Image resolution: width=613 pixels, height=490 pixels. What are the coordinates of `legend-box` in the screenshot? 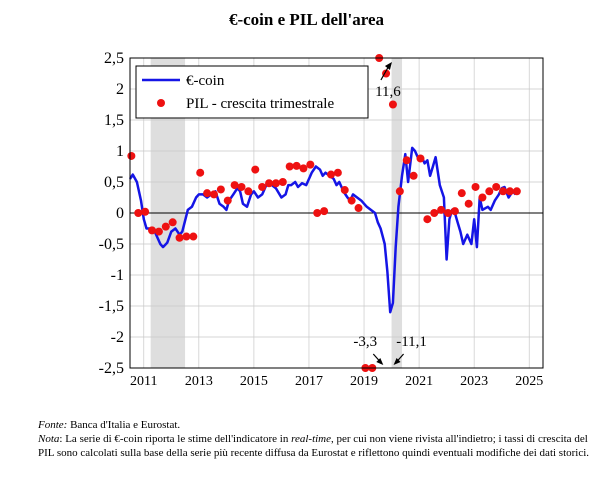 It's located at (252, 92).